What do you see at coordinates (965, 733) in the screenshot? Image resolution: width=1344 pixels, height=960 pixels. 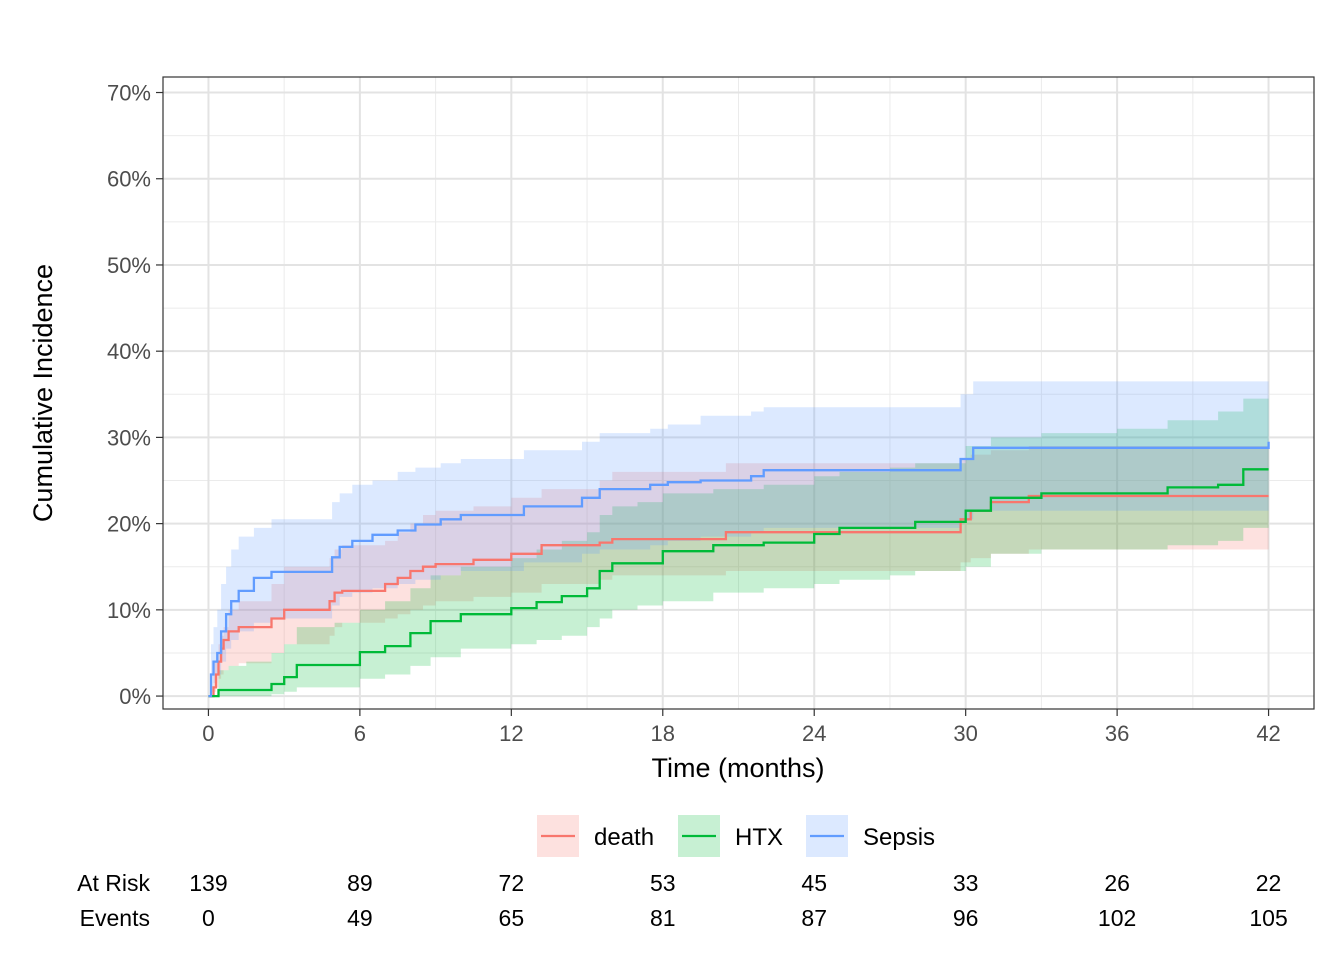 I see `x-tick-label: 30` at bounding box center [965, 733].